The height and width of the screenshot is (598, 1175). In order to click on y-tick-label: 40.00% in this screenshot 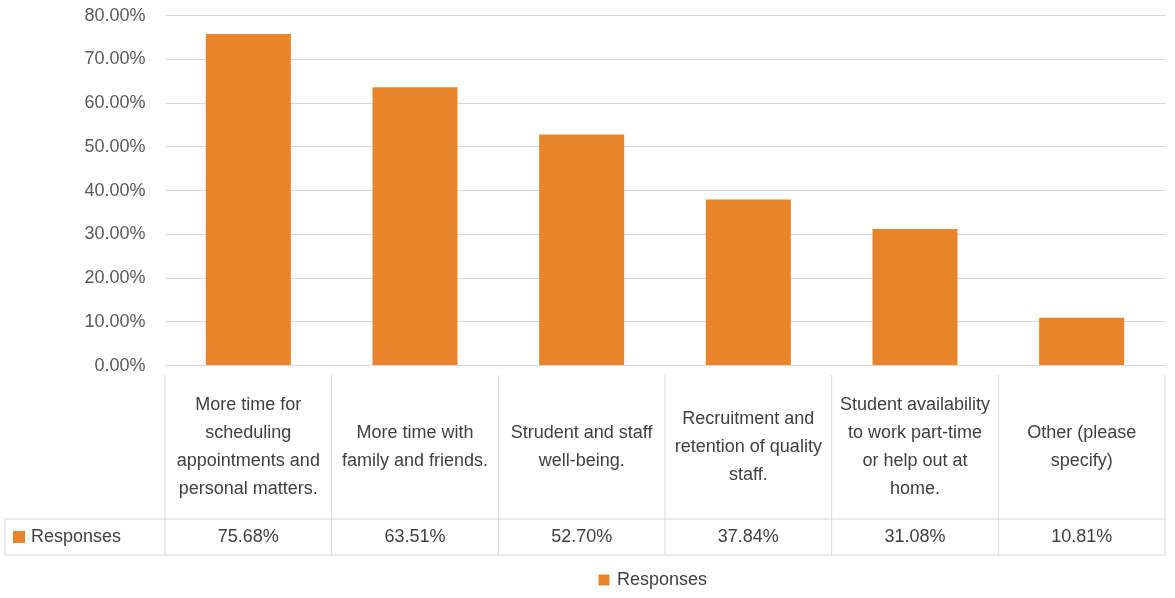, I will do `click(115, 189)`.